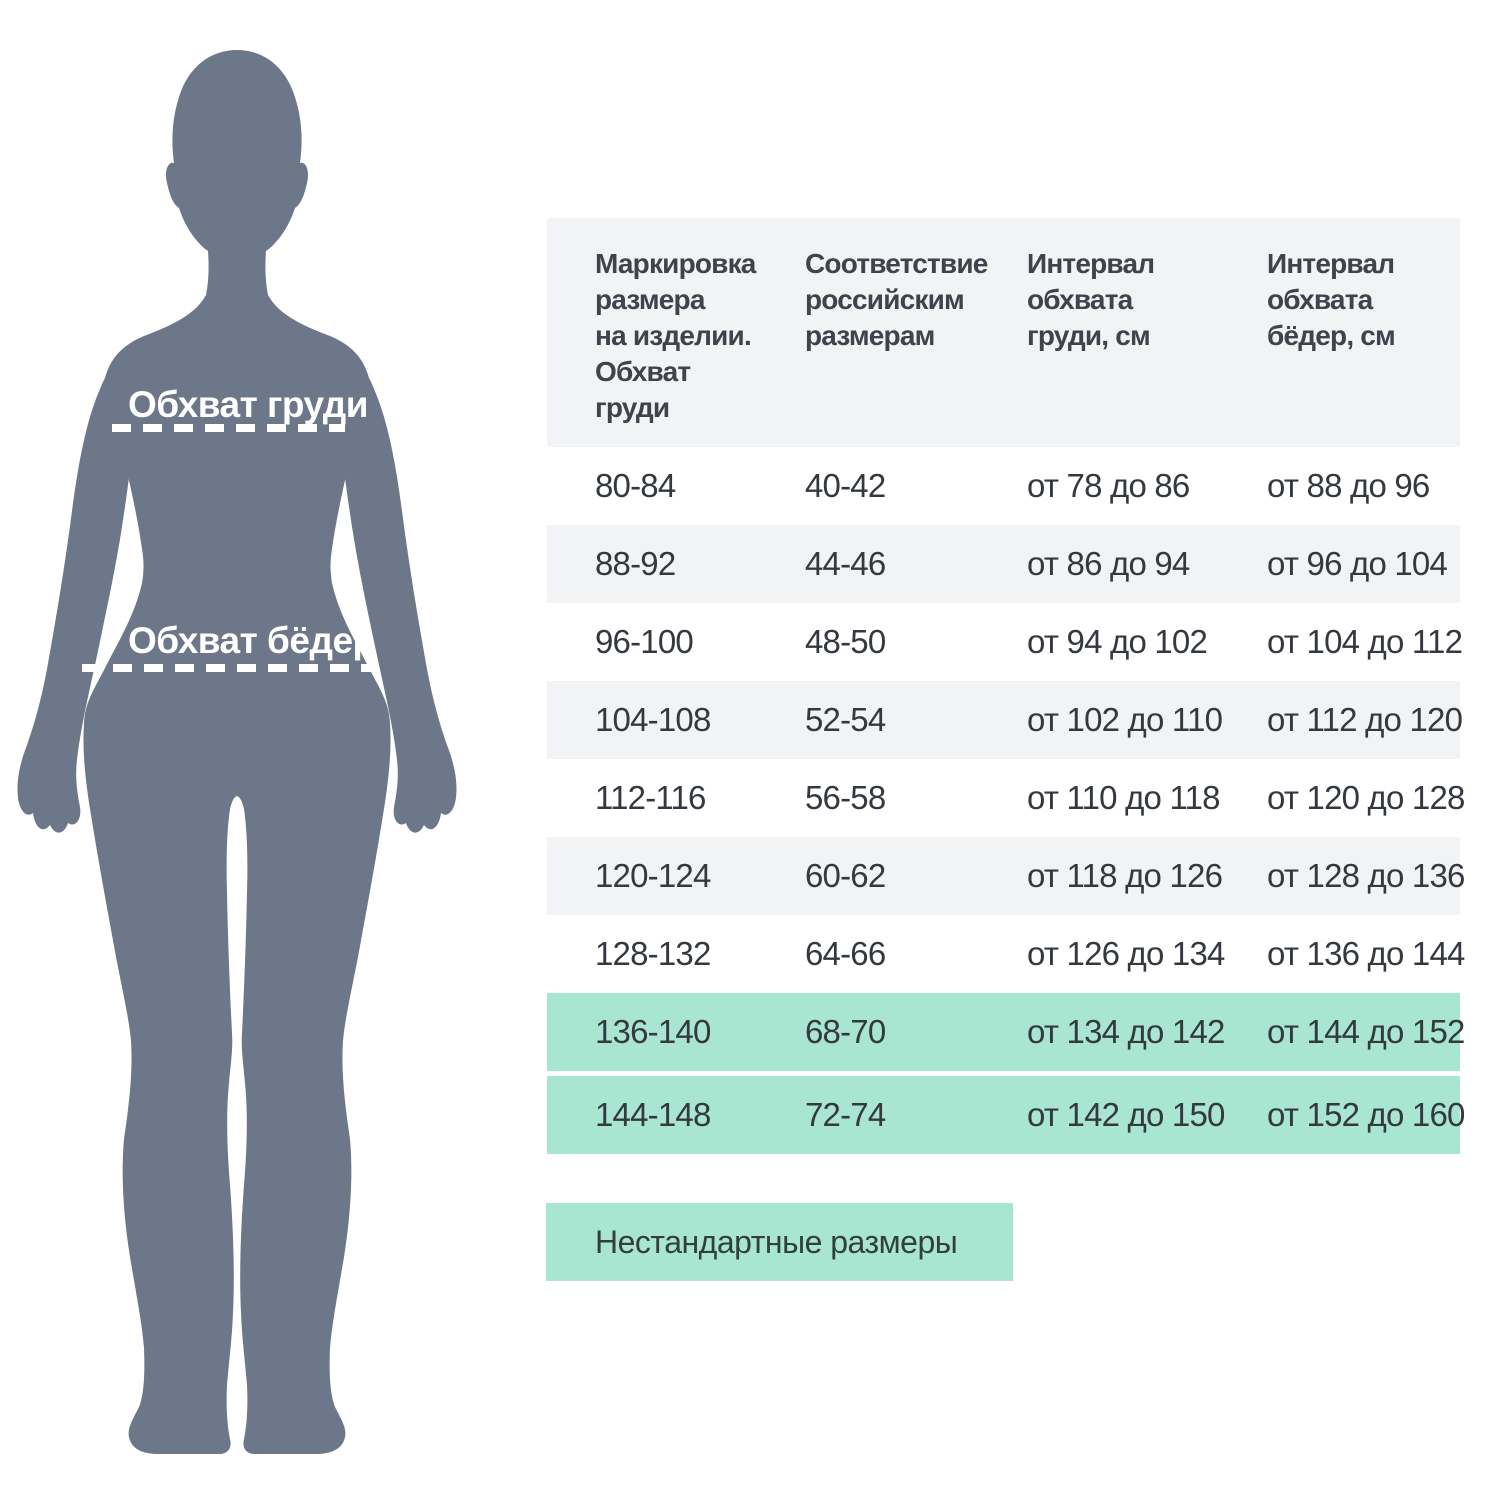  I want to click on cell-russian-size: 72-74, so click(845, 1114).